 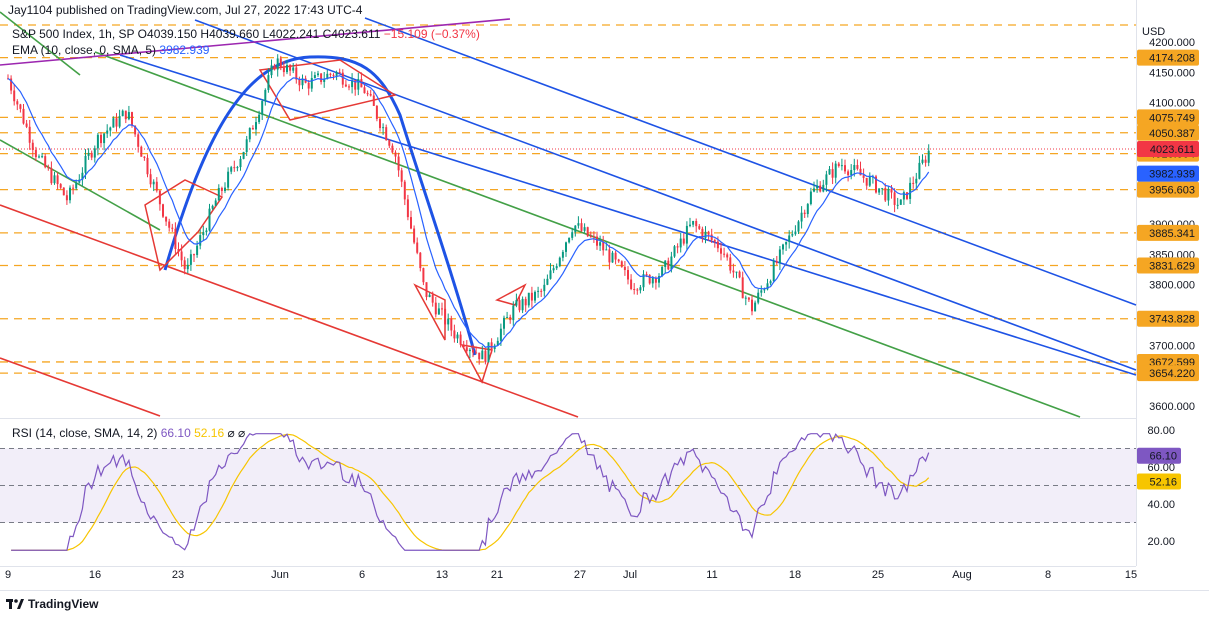 What do you see at coordinates (52, 604) in the screenshot?
I see `tradingview-logo: TradingView` at bounding box center [52, 604].